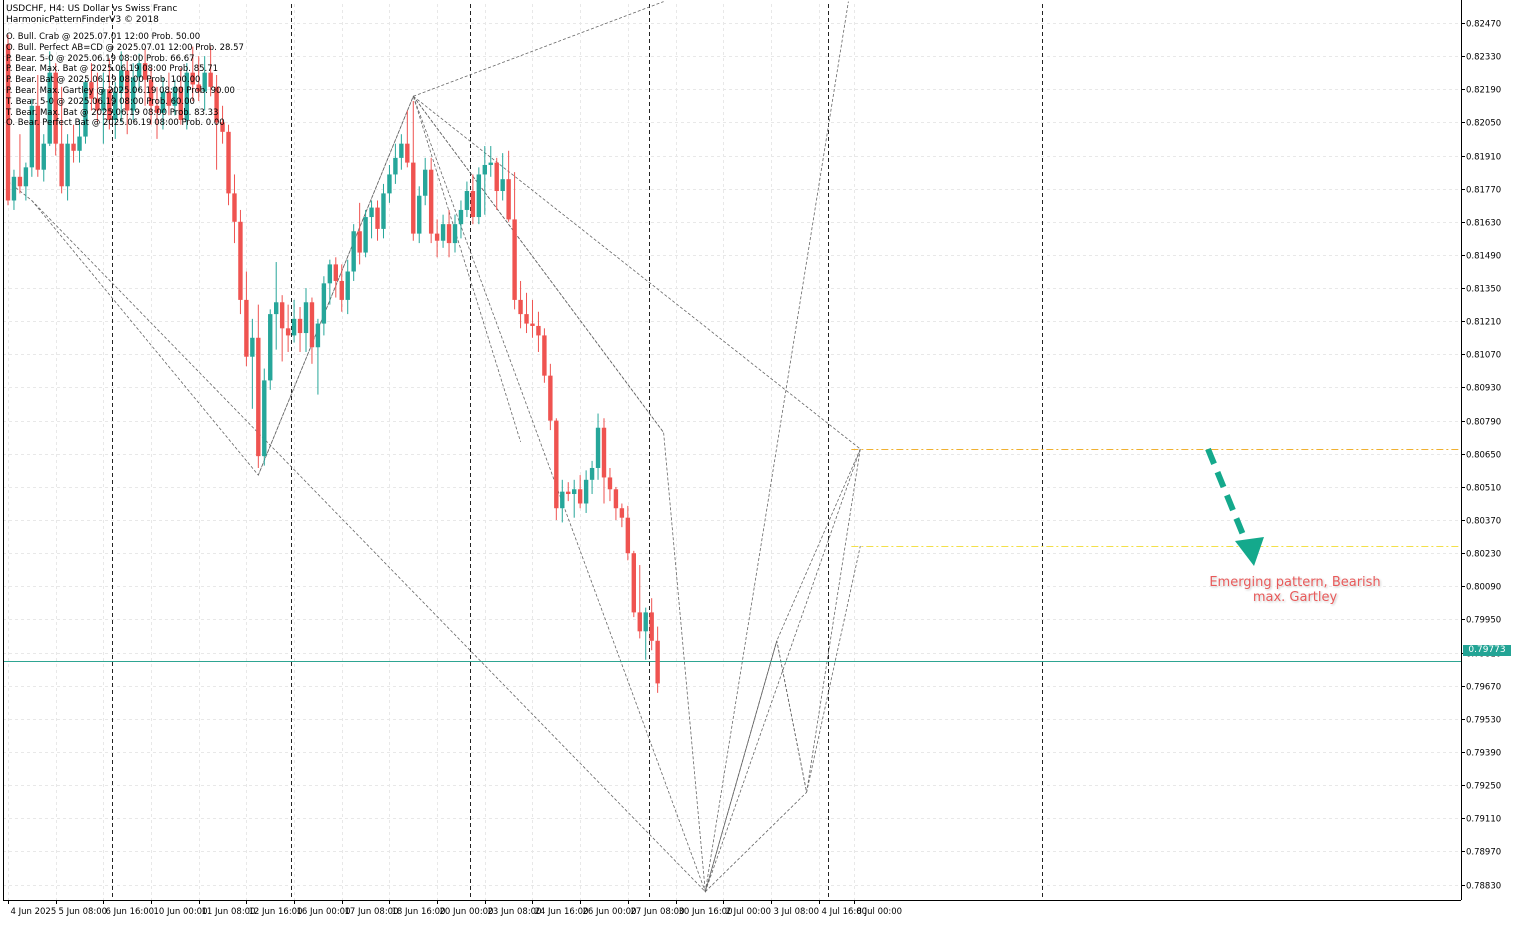  Describe the element at coordinates (1483, 522) in the screenshot. I see `price-tick-label: 0.80370` at that location.